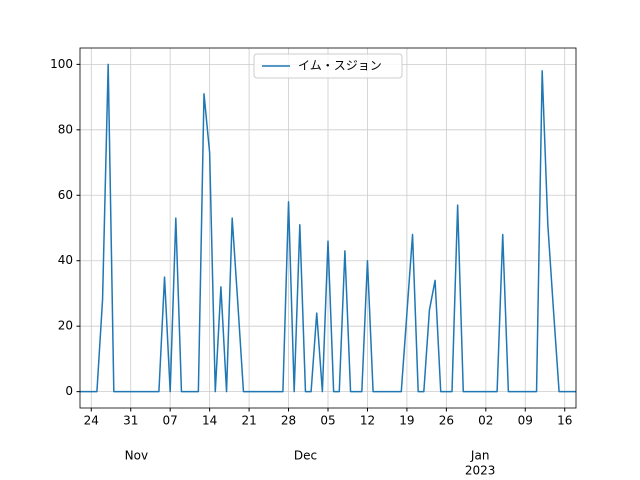 This screenshot has height=480, width=640. I want to click on y-tick-label: 100, so click(61, 64).